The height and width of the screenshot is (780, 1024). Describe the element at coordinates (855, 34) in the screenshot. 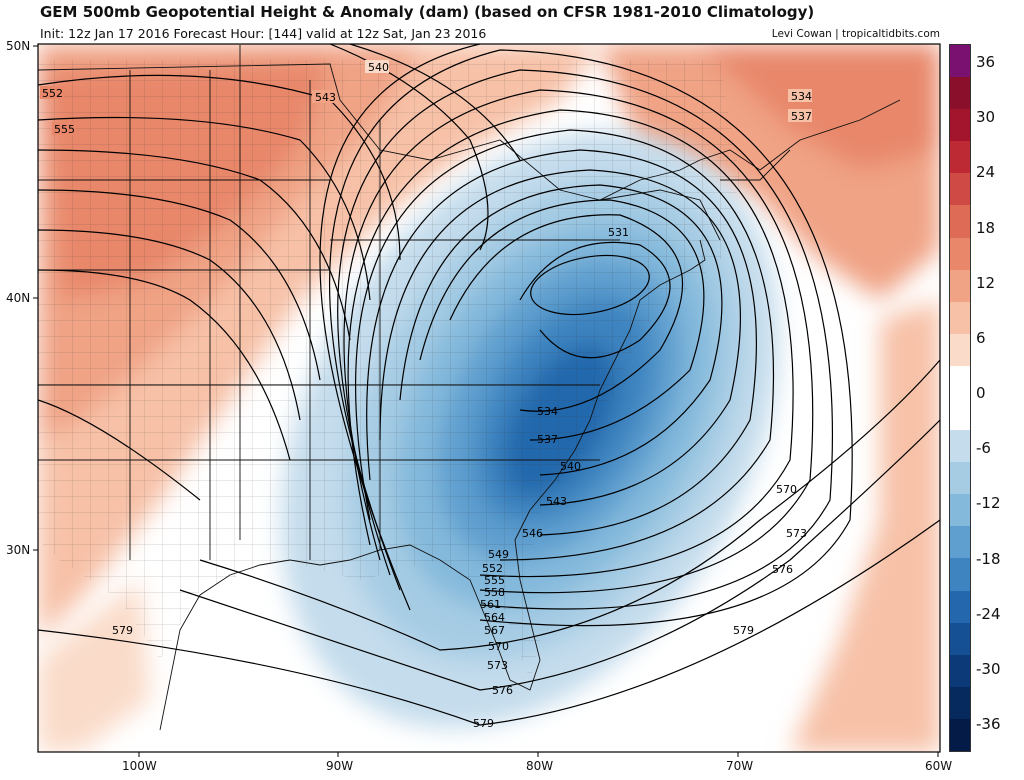

I see `credit-text: Levi Cowan | tropicaltidbits.com` at that location.